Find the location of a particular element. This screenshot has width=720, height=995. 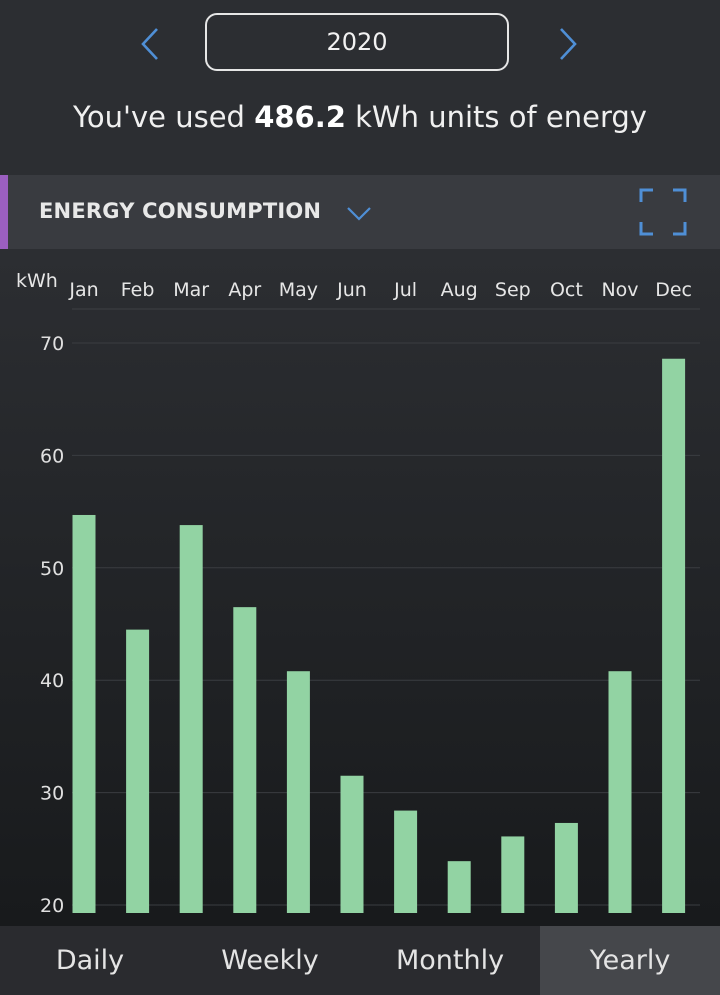

period-tabs: Daily Weekly Monthly Yearly is located at coordinates (360, 960).